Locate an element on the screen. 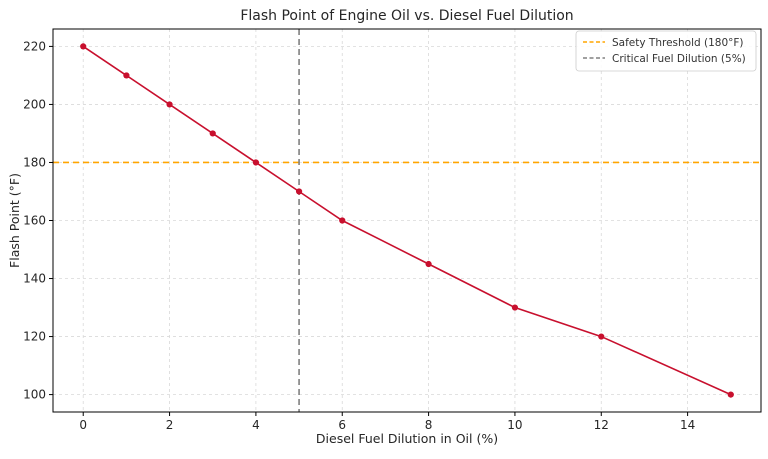 This screenshot has height=459, width=768. legend-label: Critical Fuel Dilution (5%) is located at coordinates (679, 59).